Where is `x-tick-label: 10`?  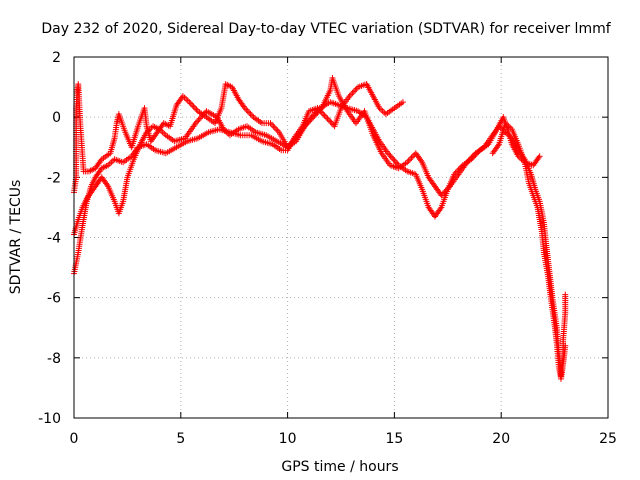
x-tick-label: 10 is located at coordinates (288, 439).